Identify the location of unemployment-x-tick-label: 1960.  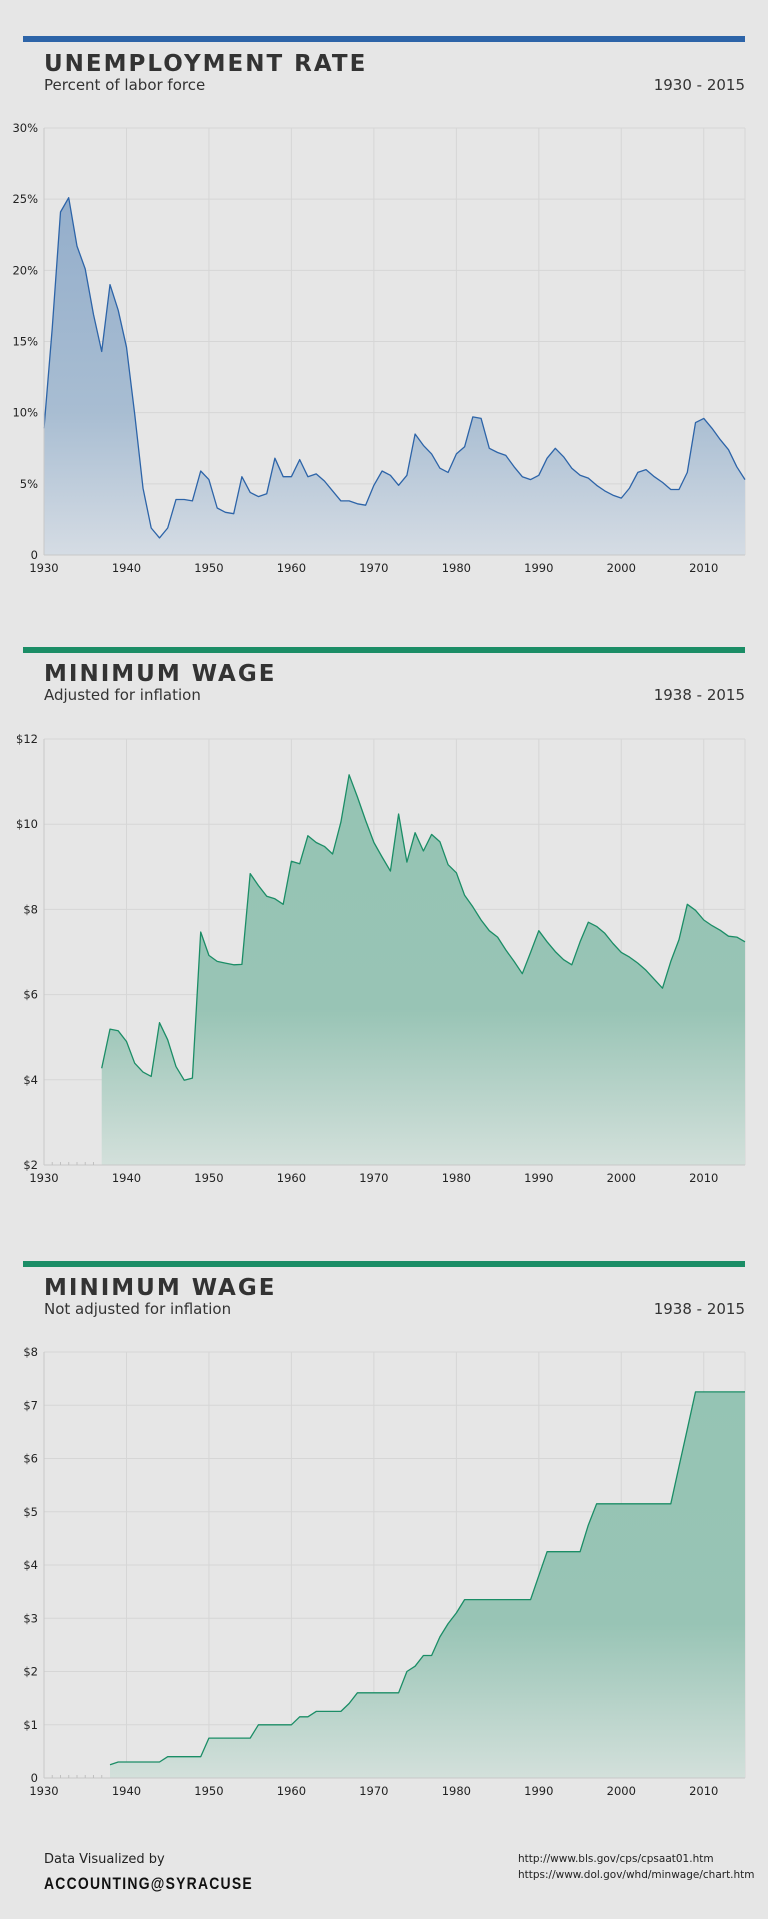
(291, 568).